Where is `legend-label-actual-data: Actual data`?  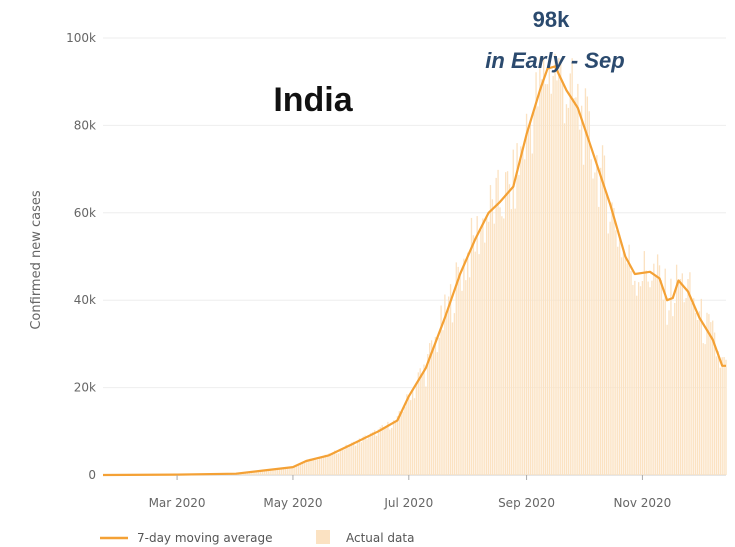
legend-label-actual-data: Actual data is located at coordinates (380, 538).